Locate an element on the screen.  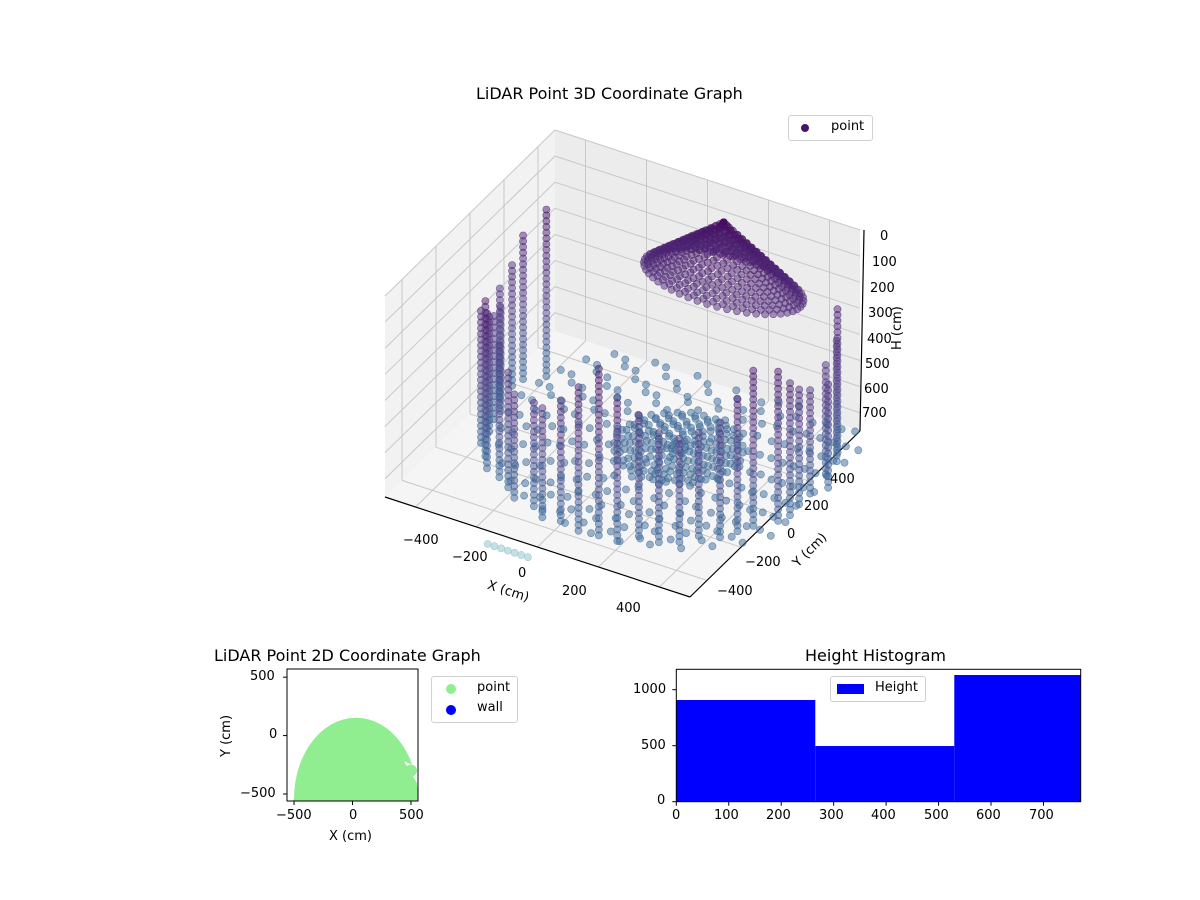
x-tick: 600 is located at coordinates (988, 815).